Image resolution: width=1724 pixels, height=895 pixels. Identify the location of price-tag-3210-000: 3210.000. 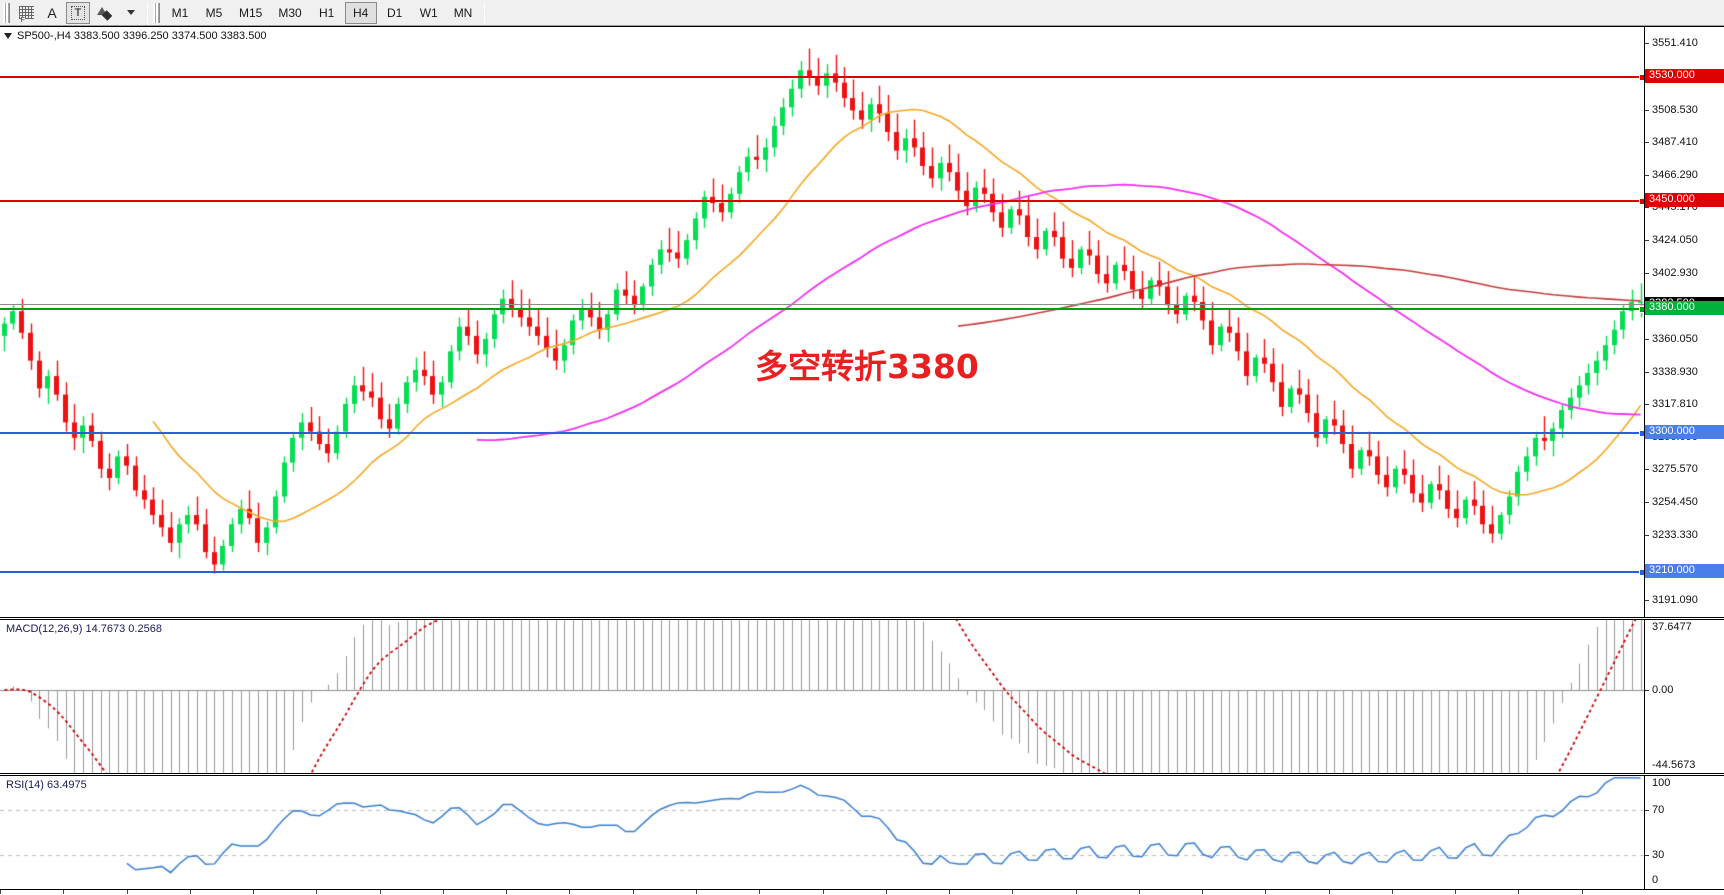
(1684, 570).